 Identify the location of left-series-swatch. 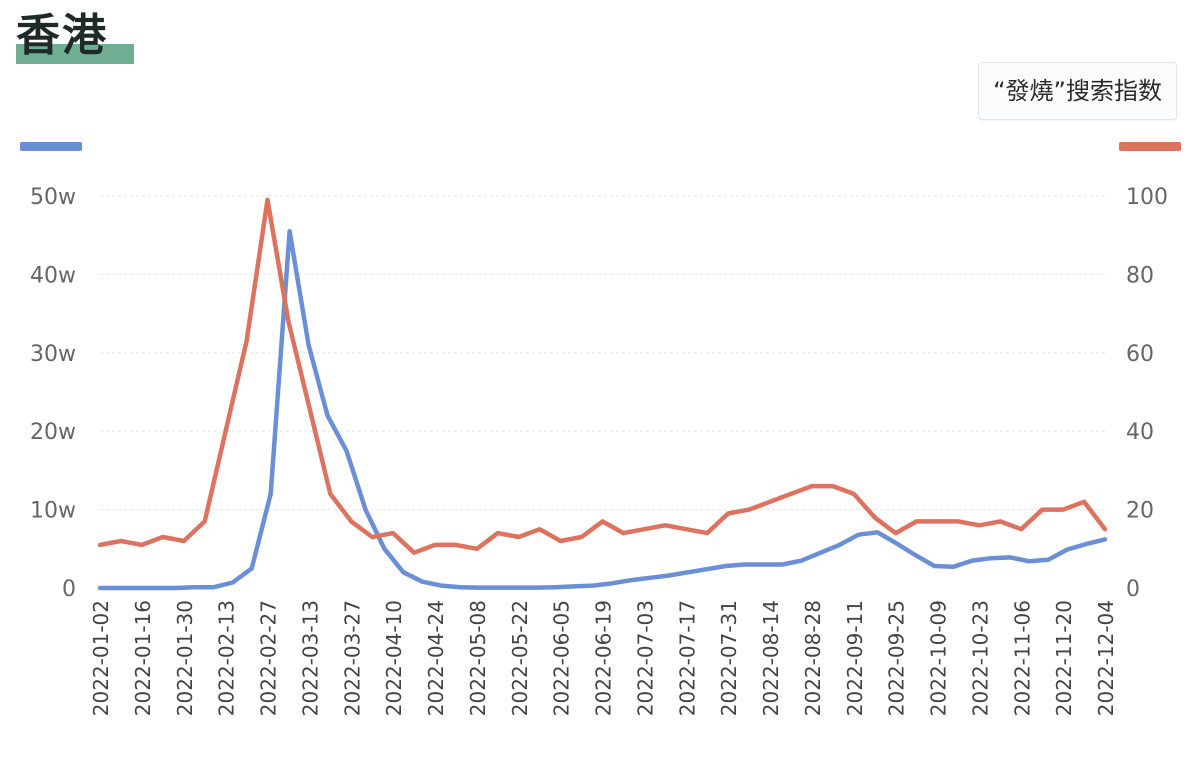
(51, 146).